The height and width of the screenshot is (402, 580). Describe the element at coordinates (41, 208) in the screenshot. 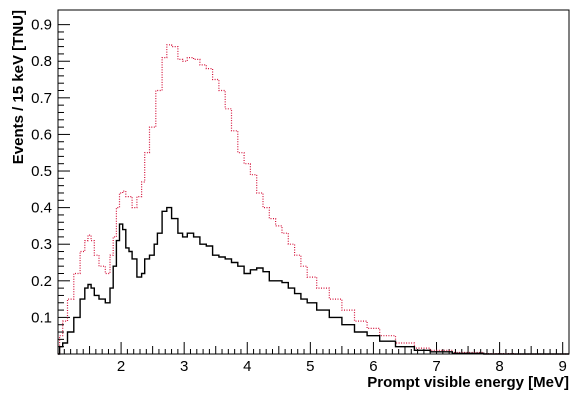

I see `y-tick-label: 0.4` at that location.